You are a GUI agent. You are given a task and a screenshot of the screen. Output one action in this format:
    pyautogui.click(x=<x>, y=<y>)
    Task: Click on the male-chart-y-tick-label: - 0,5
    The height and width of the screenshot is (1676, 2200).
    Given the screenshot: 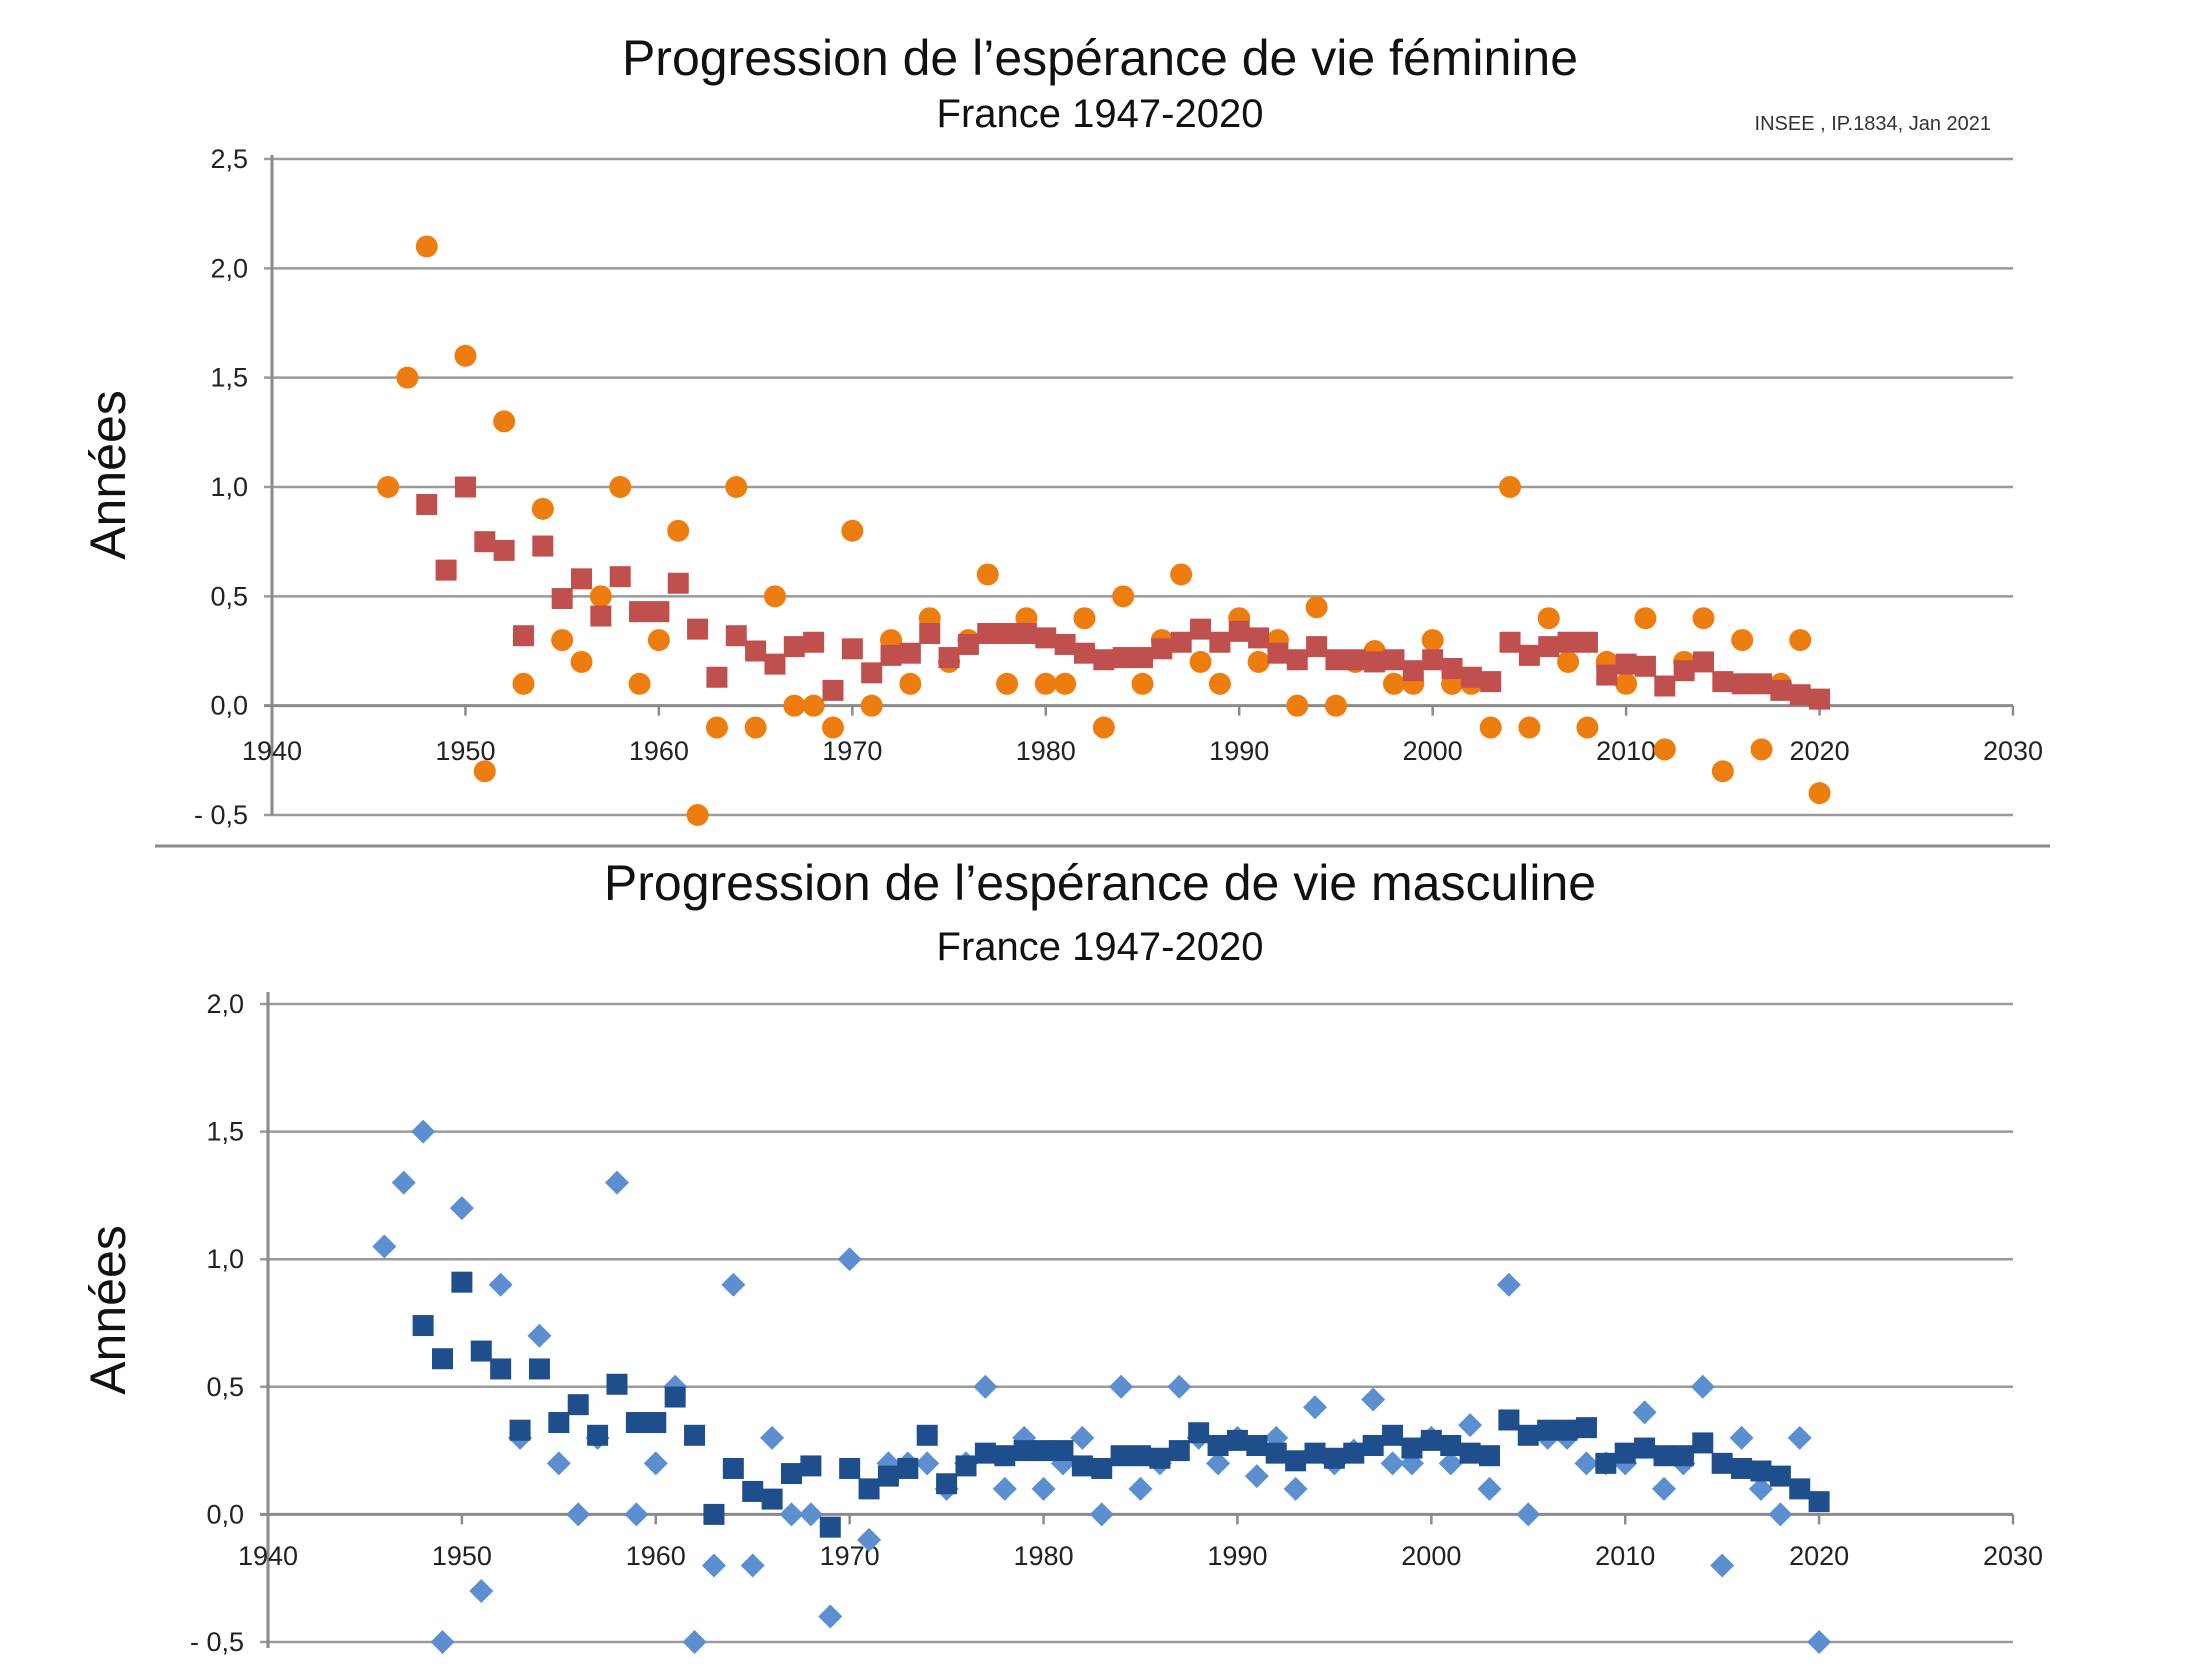 What is the action you would take?
    pyautogui.click(x=217, y=1642)
    